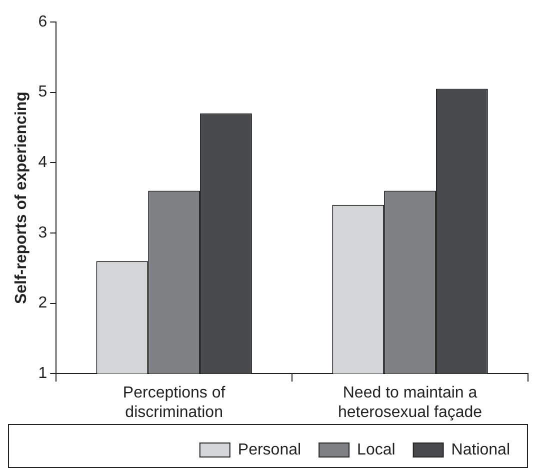  What do you see at coordinates (410, 402) in the screenshot?
I see `x-tick-label: Need to maintain a heterosexual façade` at bounding box center [410, 402].